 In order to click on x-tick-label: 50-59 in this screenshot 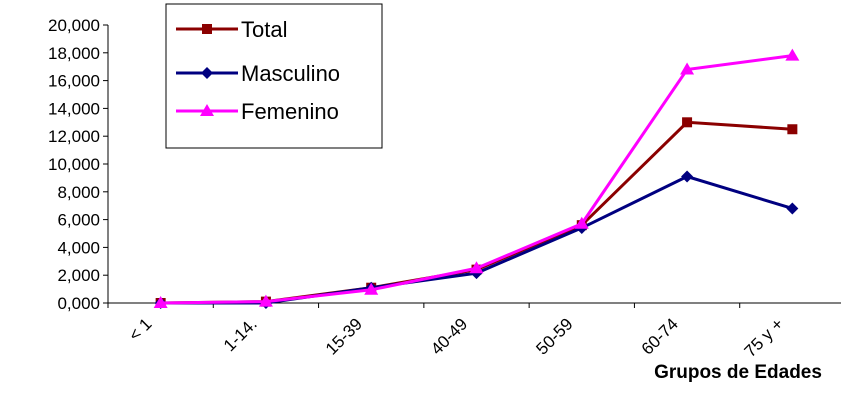, I will do `click(554, 336)`.